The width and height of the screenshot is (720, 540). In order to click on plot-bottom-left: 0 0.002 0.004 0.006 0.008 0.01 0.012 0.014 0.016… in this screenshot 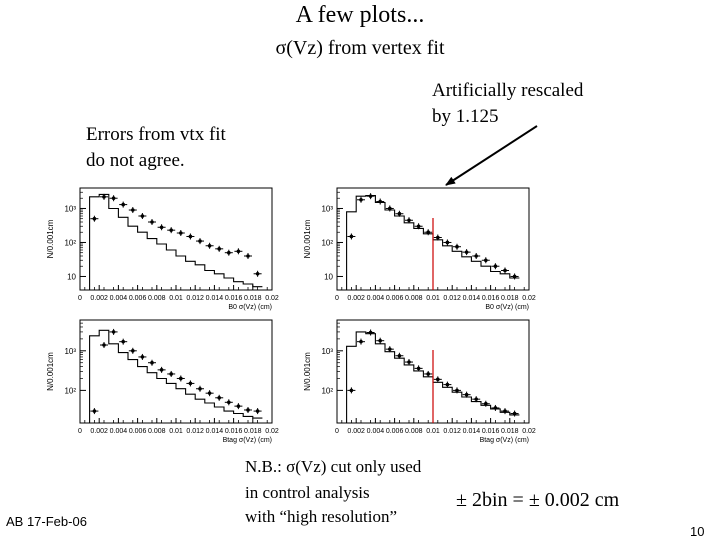, I will do `click(162, 381)`.